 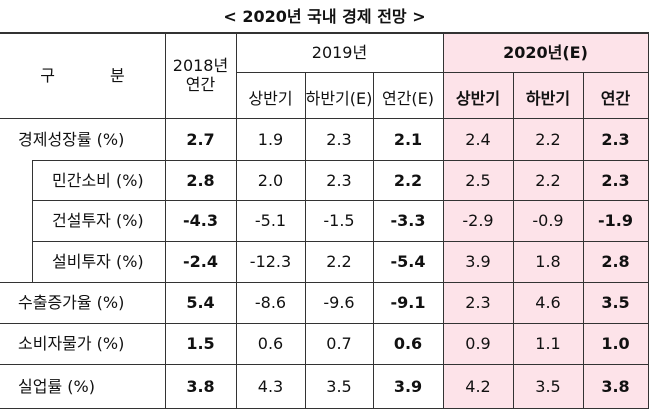 I want to click on cell-value: 4.6, so click(x=548, y=302).